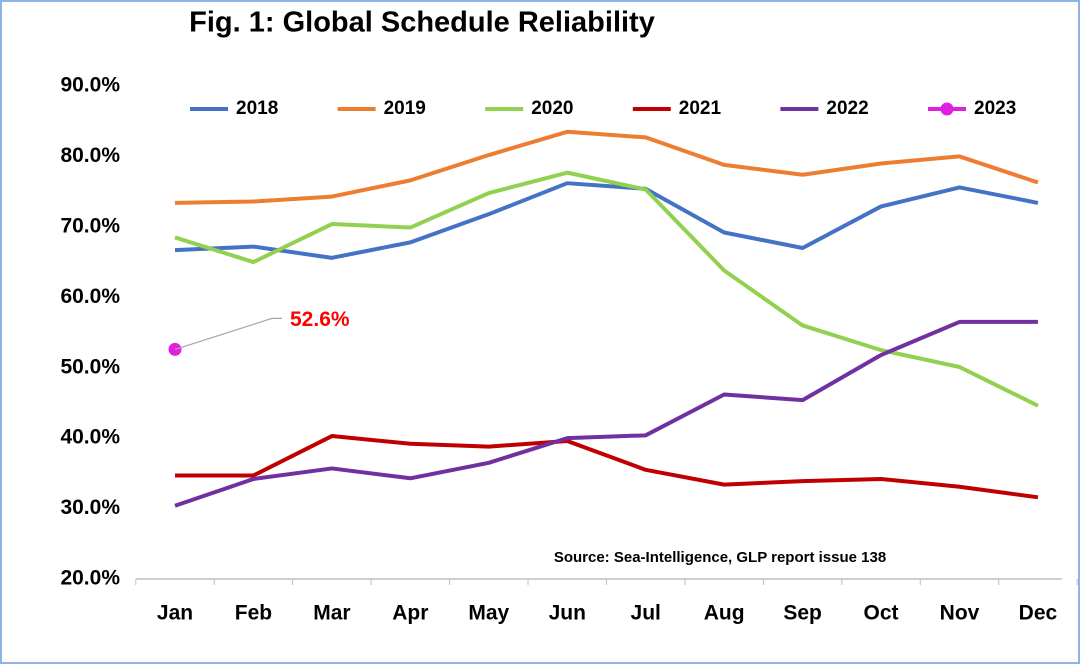 The image size is (1080, 664). I want to click on x-tick-label: Sep, so click(802, 613).